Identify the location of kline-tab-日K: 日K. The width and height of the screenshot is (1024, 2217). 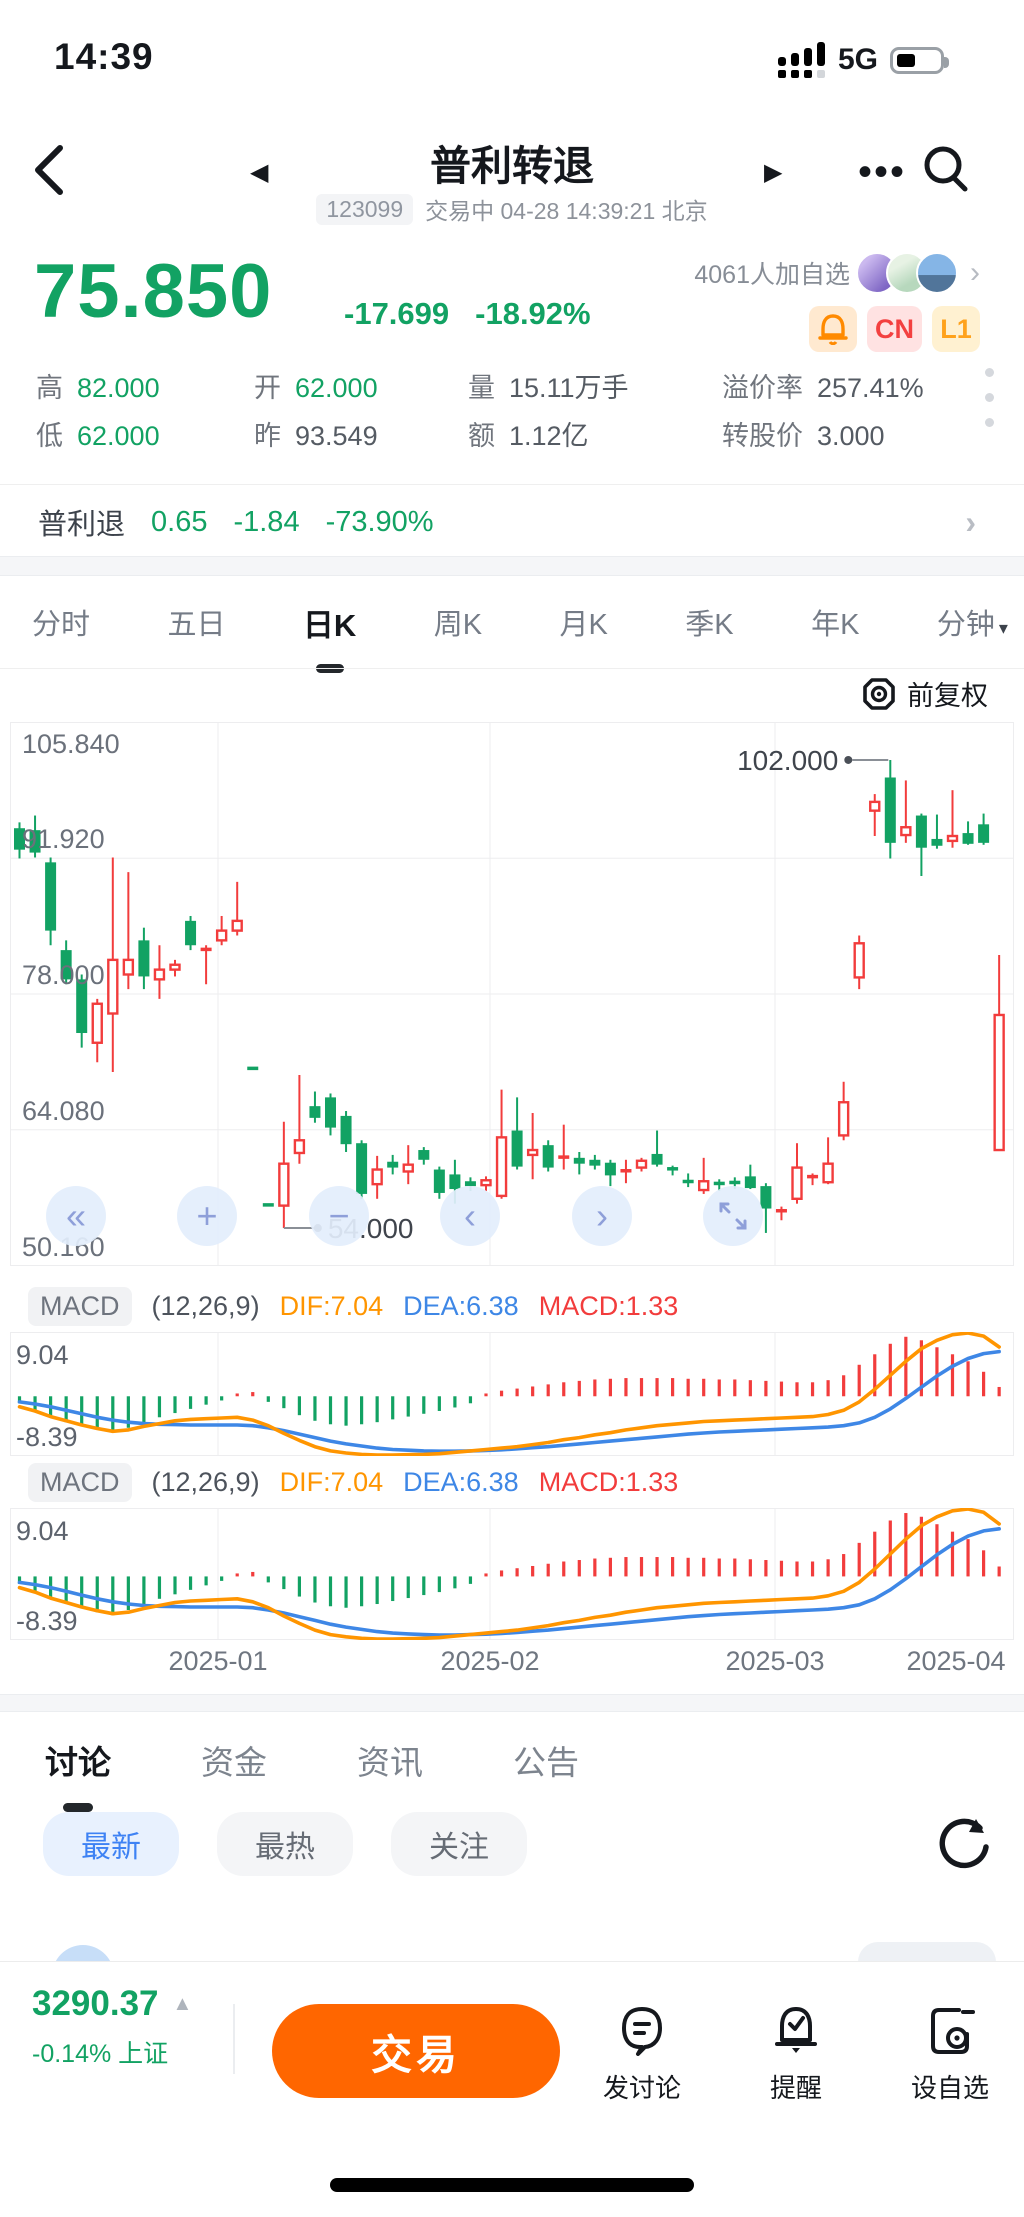
(329, 633).